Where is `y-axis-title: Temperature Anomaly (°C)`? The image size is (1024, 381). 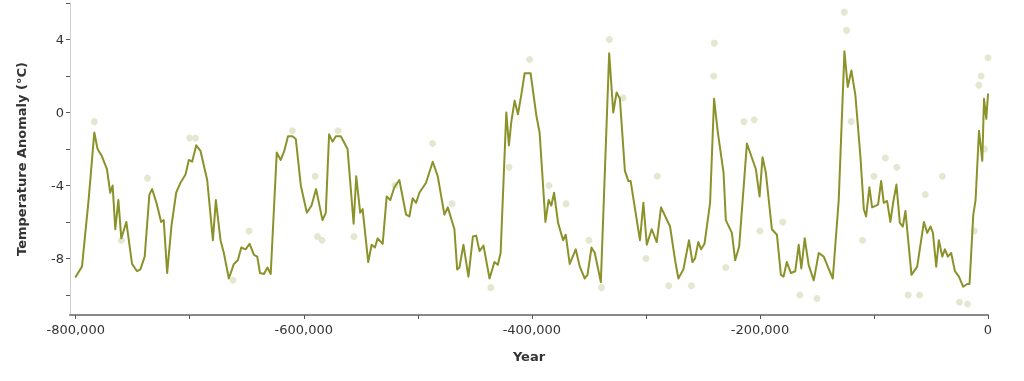 y-axis-title: Temperature Anomaly (°C) is located at coordinates (21, 159).